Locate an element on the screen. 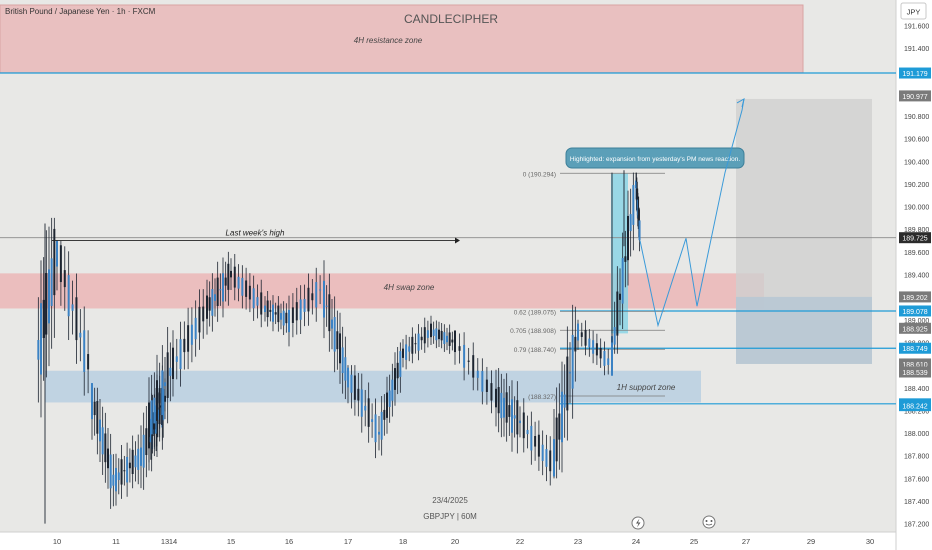 The width and height of the screenshot is (932, 550). y-tick-label: 190.200 is located at coordinates (916, 185).